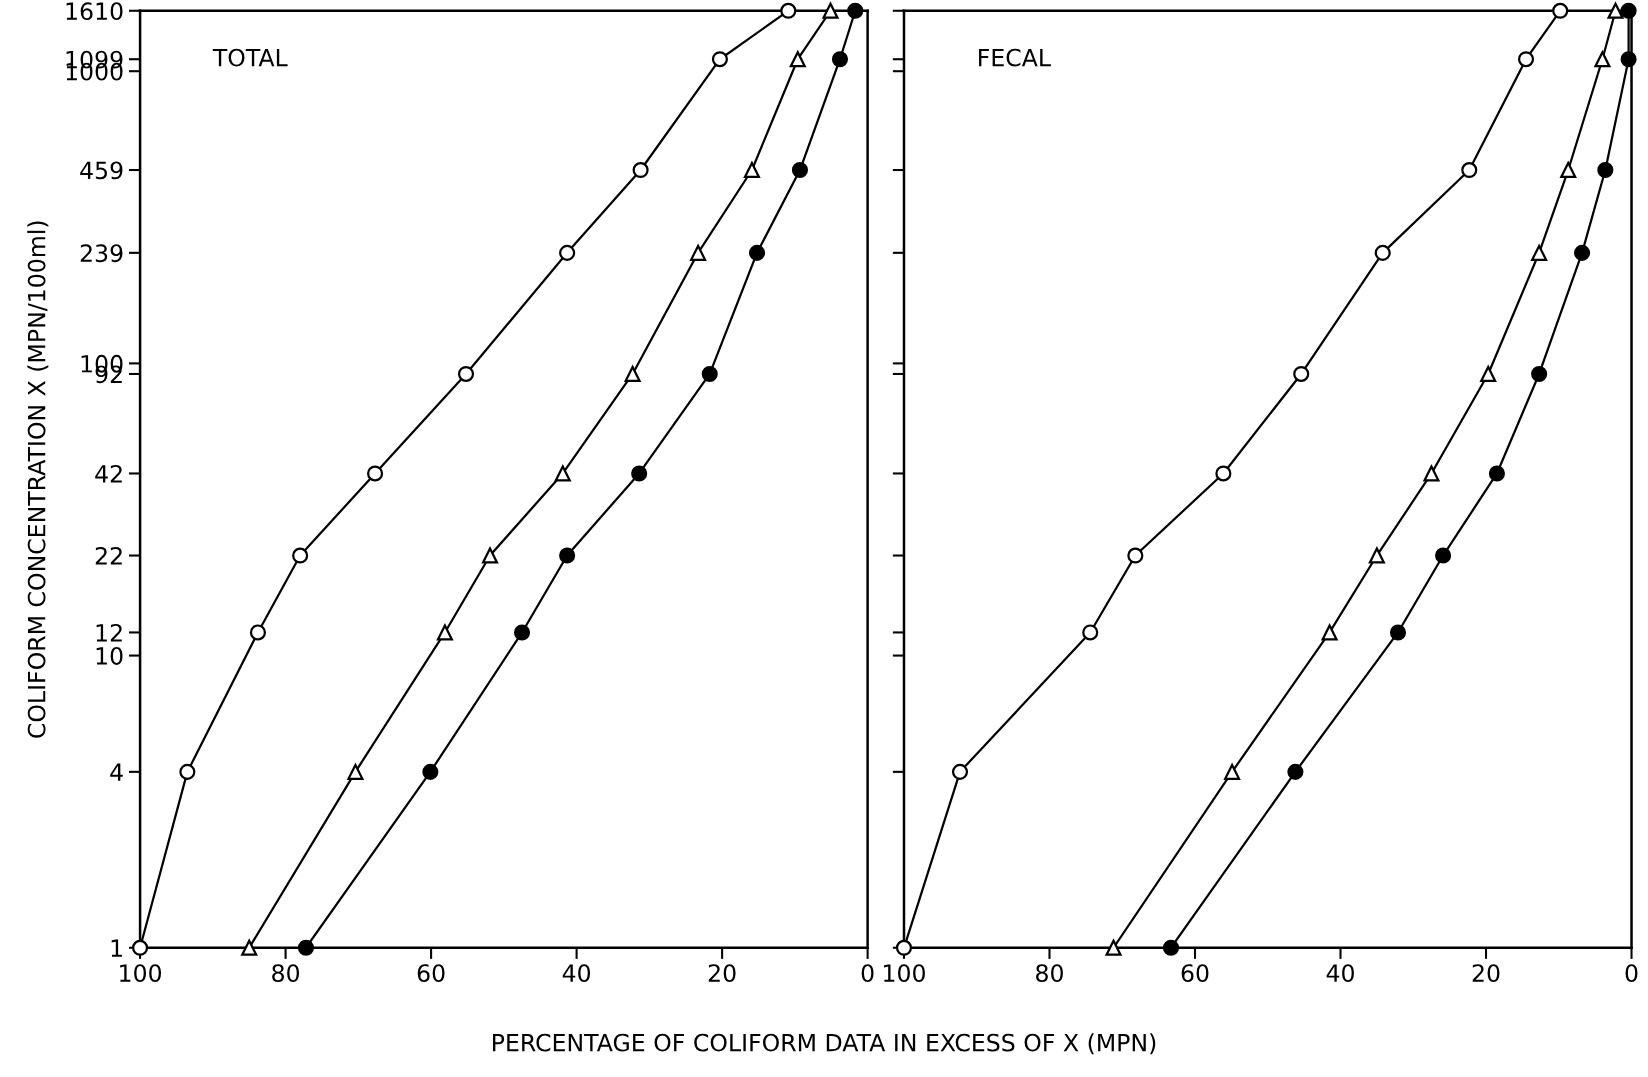 The height and width of the screenshot is (1077, 1648). What do you see at coordinates (108, 555) in the screenshot?
I see `y-tick-label: 22` at bounding box center [108, 555].